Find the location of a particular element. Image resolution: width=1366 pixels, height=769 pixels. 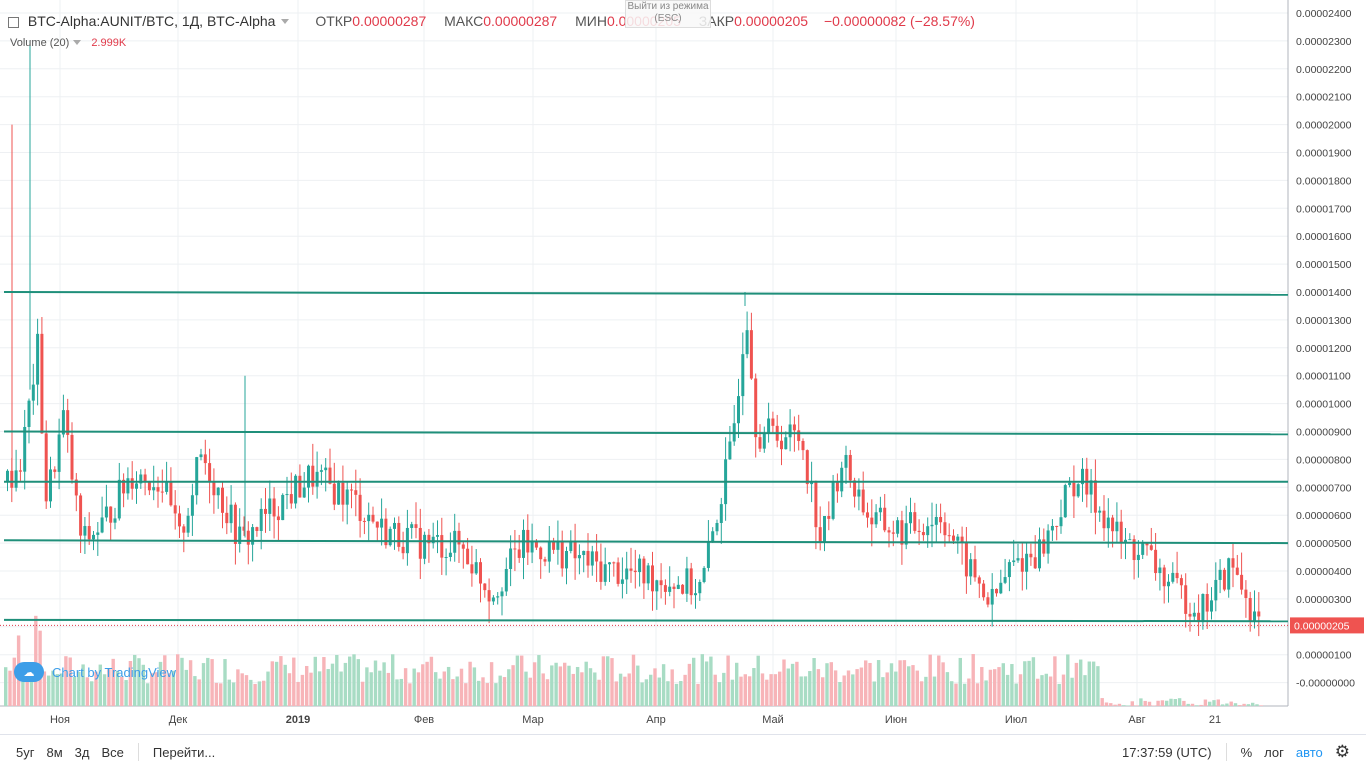

volume-legend: Volume (20) 2.999K is located at coordinates (68, 43).